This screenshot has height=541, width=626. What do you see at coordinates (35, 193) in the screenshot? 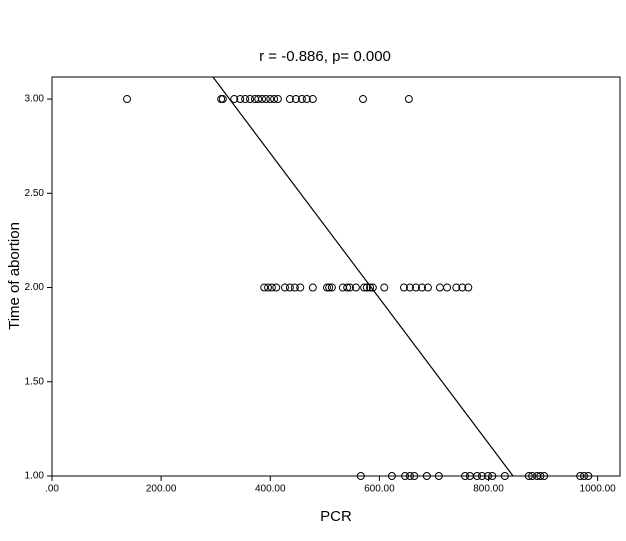
I see `y-tick-label: 2.50` at bounding box center [35, 193].